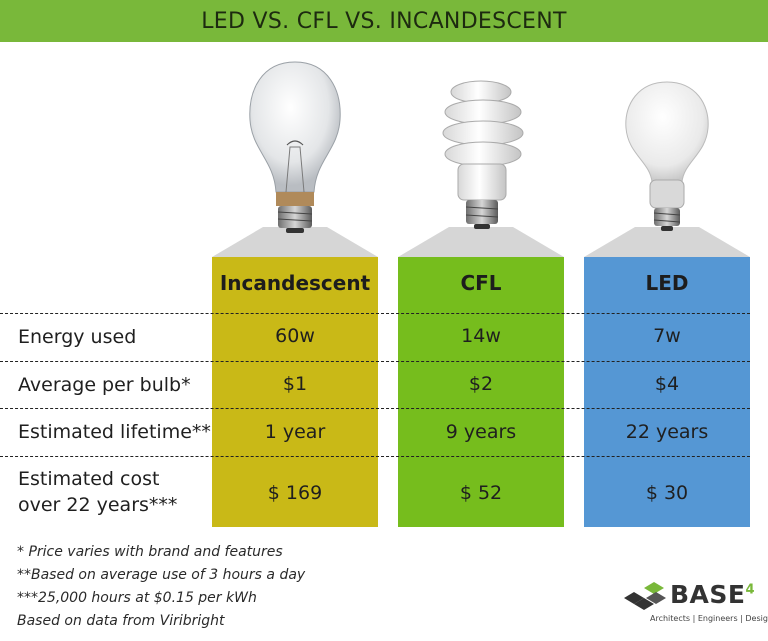 This screenshot has width=768, height=641. What do you see at coordinates (667, 169) in the screenshot?
I see `led-bulb-icon` at bounding box center [667, 169].